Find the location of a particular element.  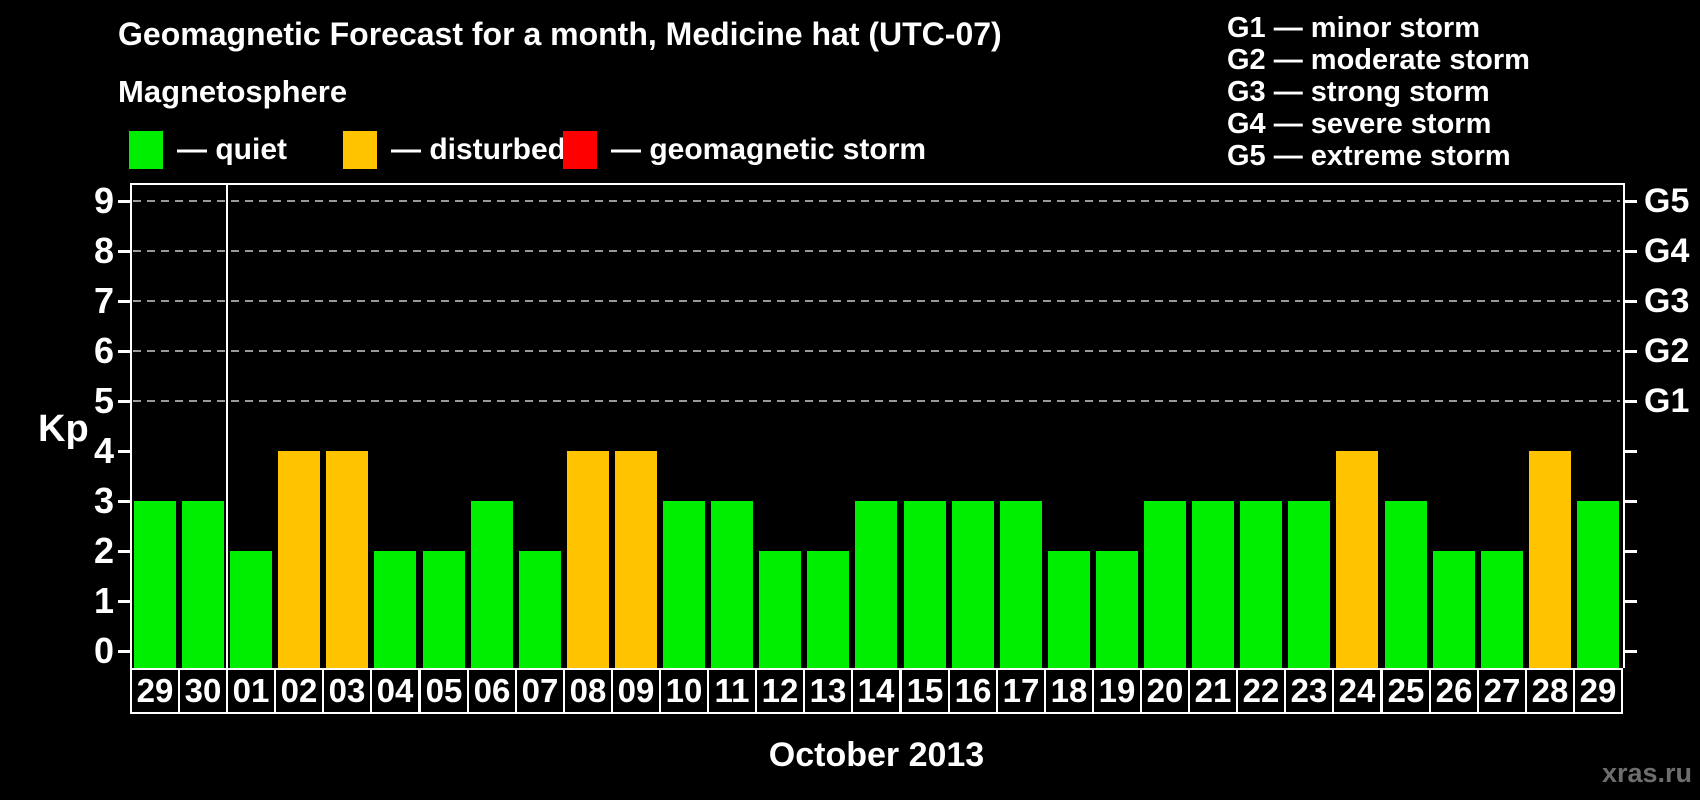

g-legend-item-g4: G4 — severe storm is located at coordinates (1359, 124).